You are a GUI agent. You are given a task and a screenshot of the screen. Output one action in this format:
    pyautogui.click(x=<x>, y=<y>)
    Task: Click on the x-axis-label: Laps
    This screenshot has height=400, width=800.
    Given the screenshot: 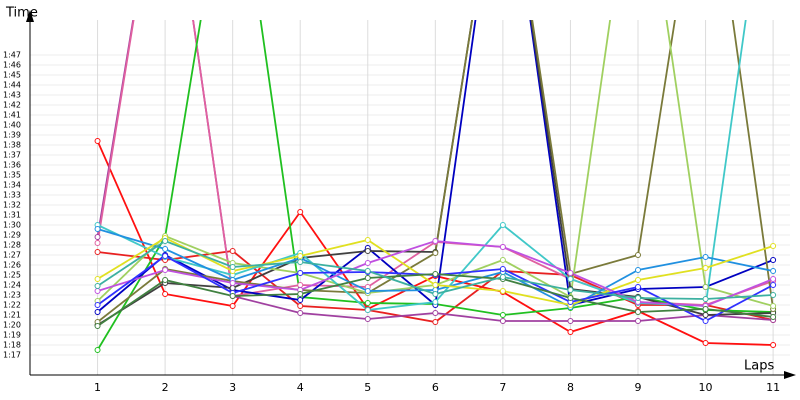 What is the action you would take?
    pyautogui.click(x=759, y=366)
    